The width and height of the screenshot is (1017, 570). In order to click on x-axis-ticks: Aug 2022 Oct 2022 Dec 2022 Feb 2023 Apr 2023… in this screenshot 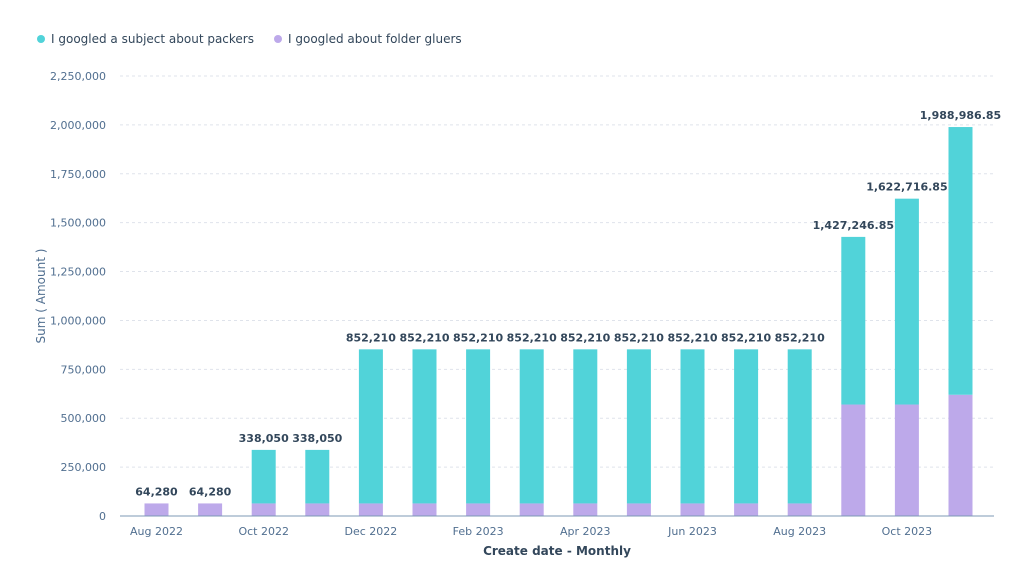, I will do `click(531, 531)`.